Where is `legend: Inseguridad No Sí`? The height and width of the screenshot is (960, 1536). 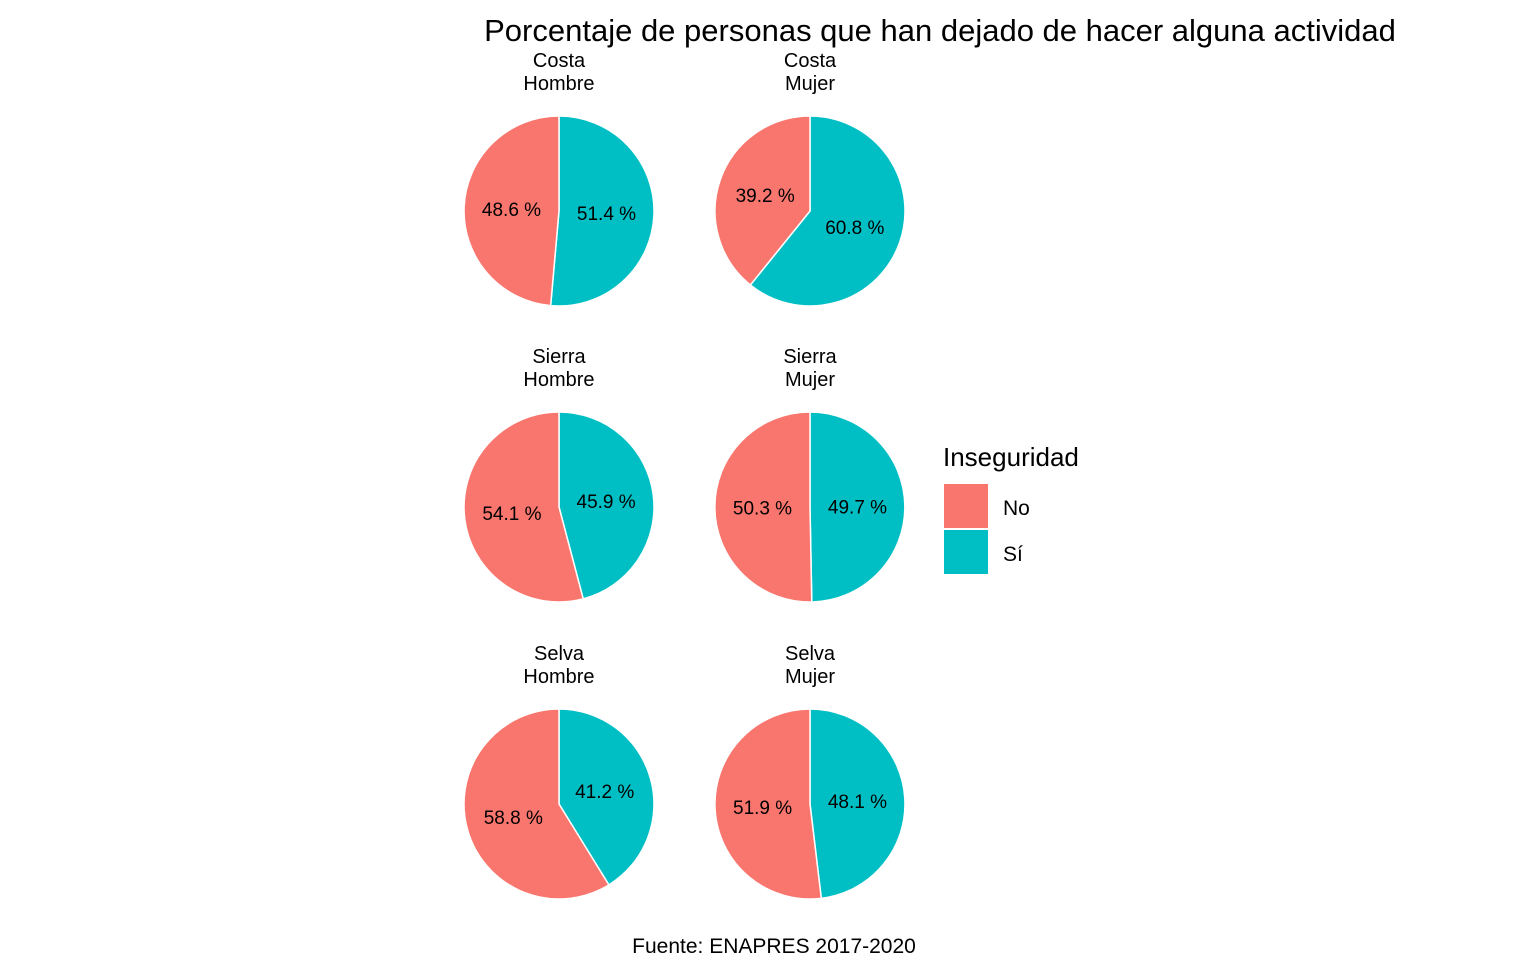
legend: Inseguridad No Sí is located at coordinates (1011, 508).